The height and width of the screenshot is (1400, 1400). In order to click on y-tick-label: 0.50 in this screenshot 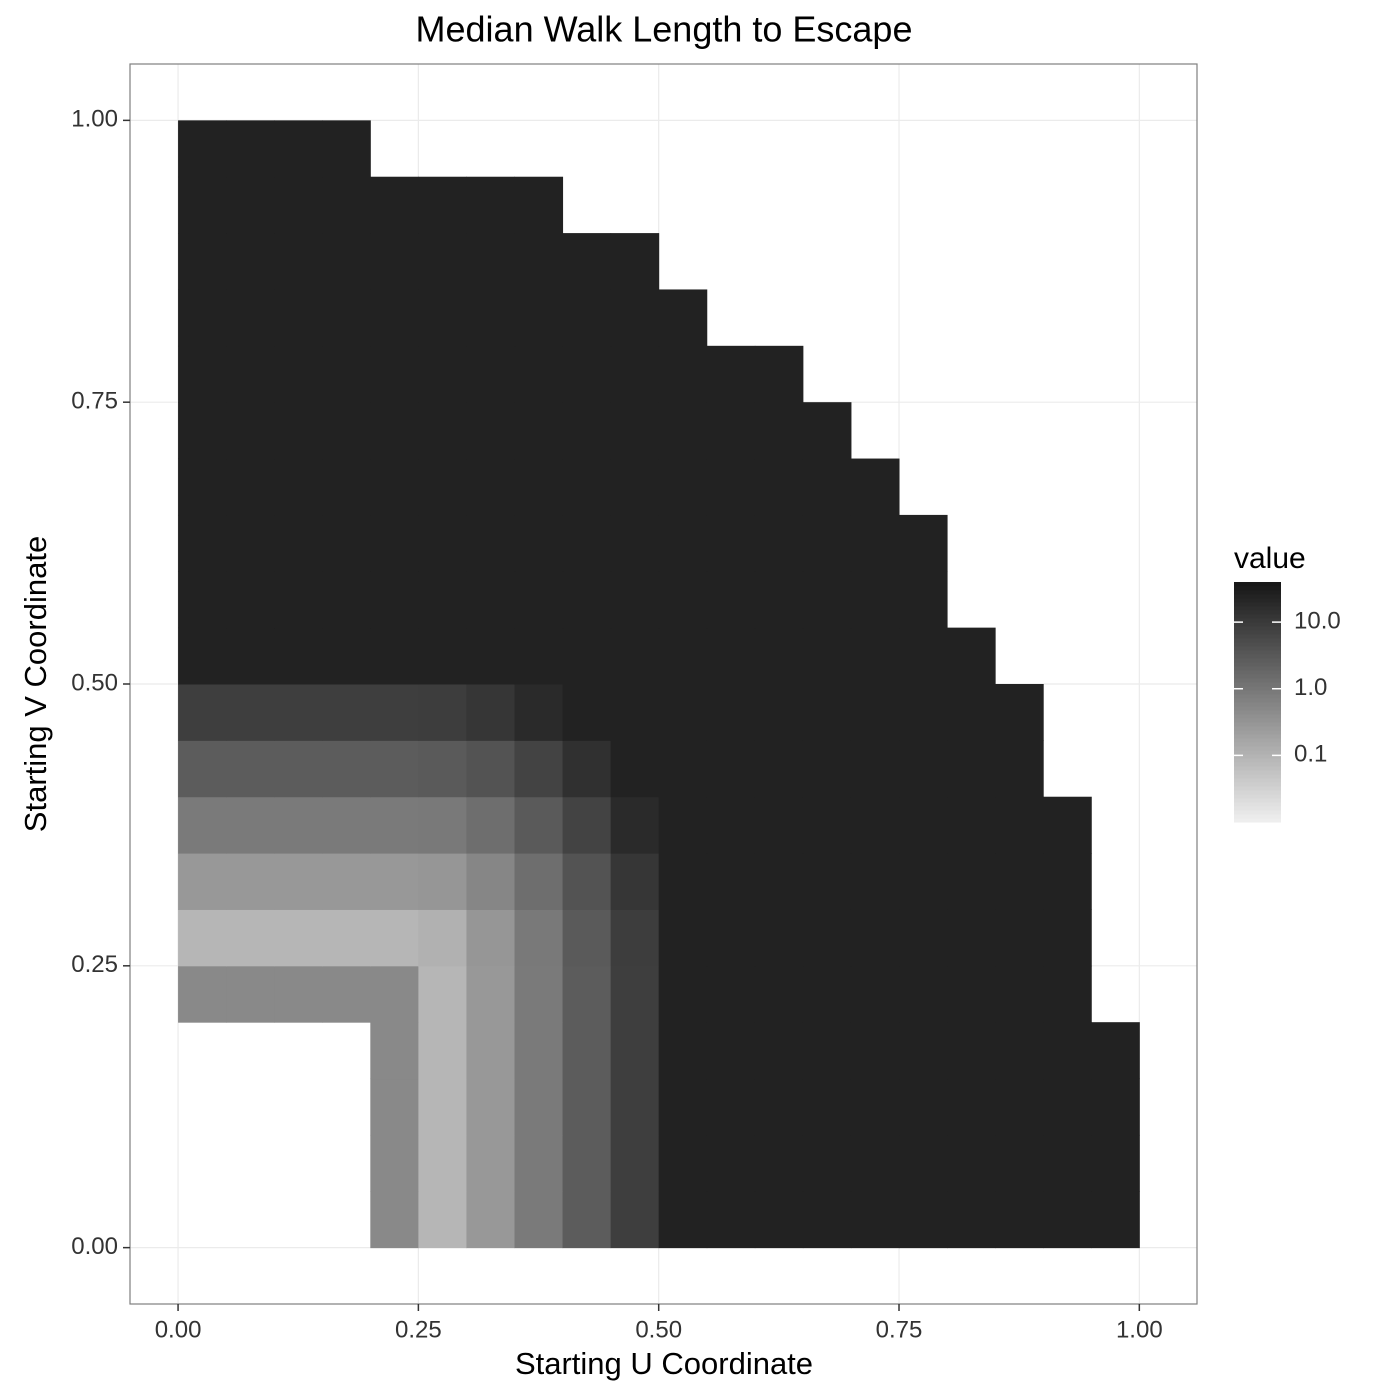, I will do `click(94, 682)`.